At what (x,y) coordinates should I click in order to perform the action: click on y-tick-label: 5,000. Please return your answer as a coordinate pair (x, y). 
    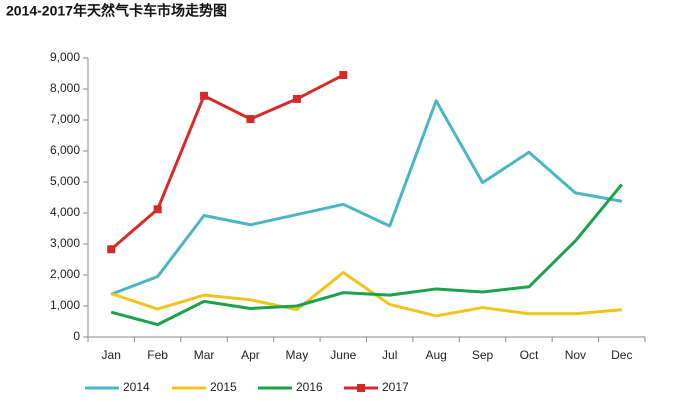
    Looking at the image, I should click on (65, 181).